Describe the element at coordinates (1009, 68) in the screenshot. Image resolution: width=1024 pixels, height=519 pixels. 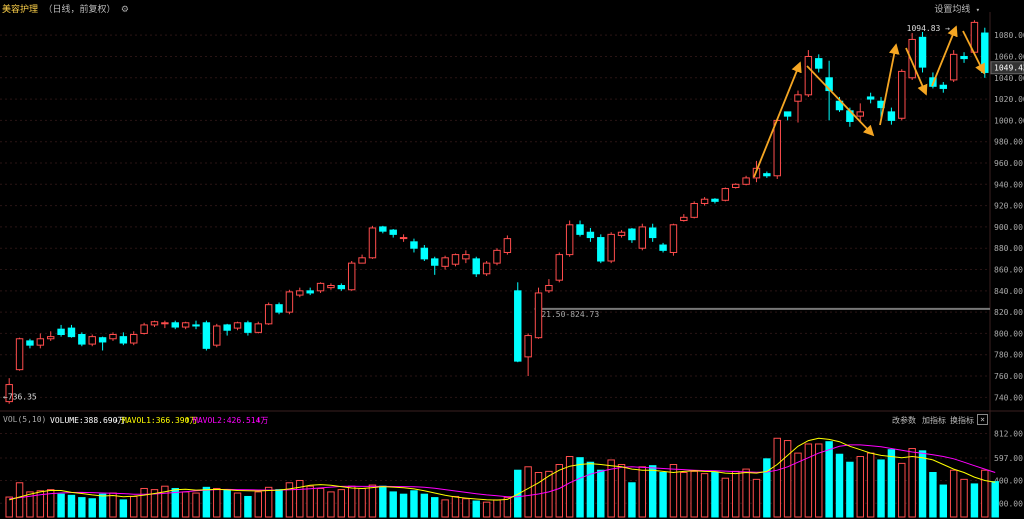
I see `current-price-label: 1049.43` at that location.